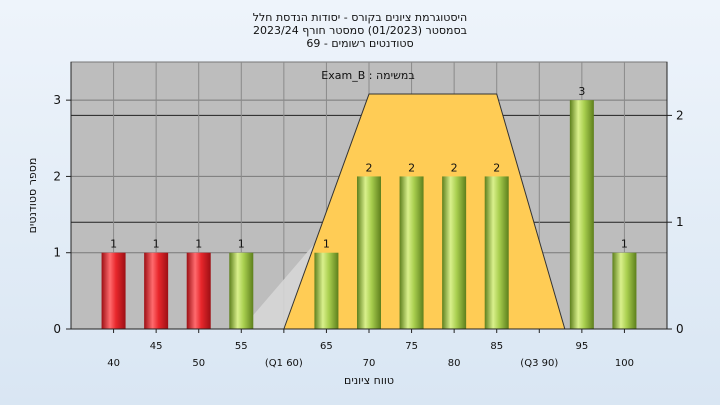 Image resolution: width=720 pixels, height=405 pixels. What do you see at coordinates (198, 363) in the screenshot?
I see `x-tick-label: 50` at bounding box center [198, 363].